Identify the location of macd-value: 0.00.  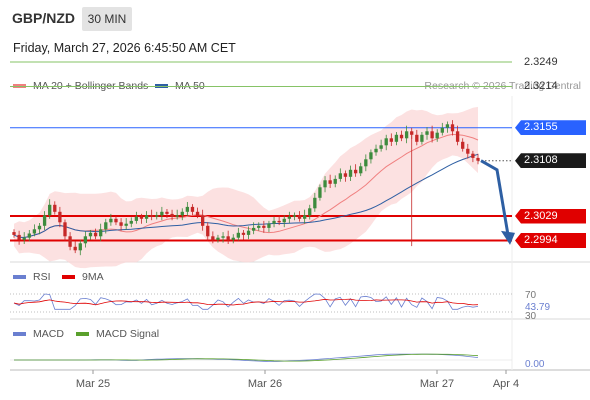
(535, 364).